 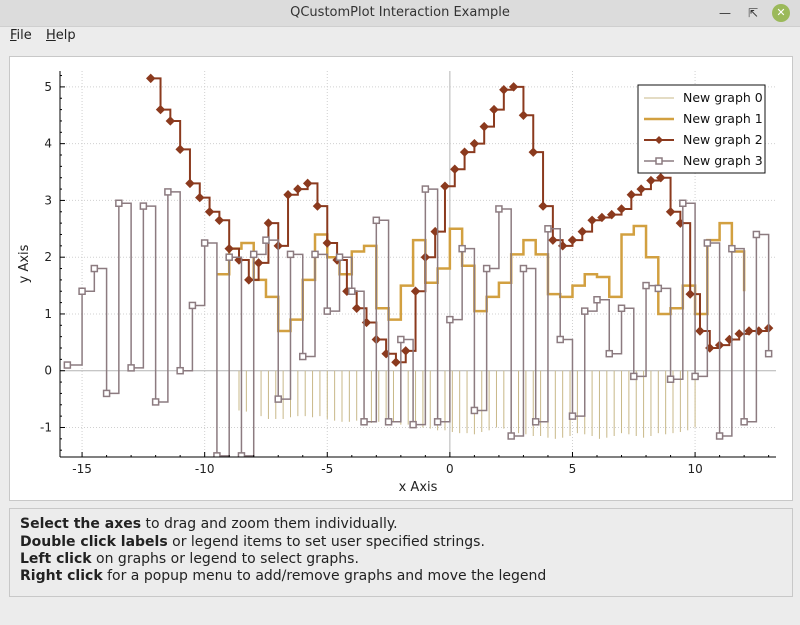 What do you see at coordinates (725, 13) in the screenshot?
I see `minimize-icon: —` at bounding box center [725, 13].